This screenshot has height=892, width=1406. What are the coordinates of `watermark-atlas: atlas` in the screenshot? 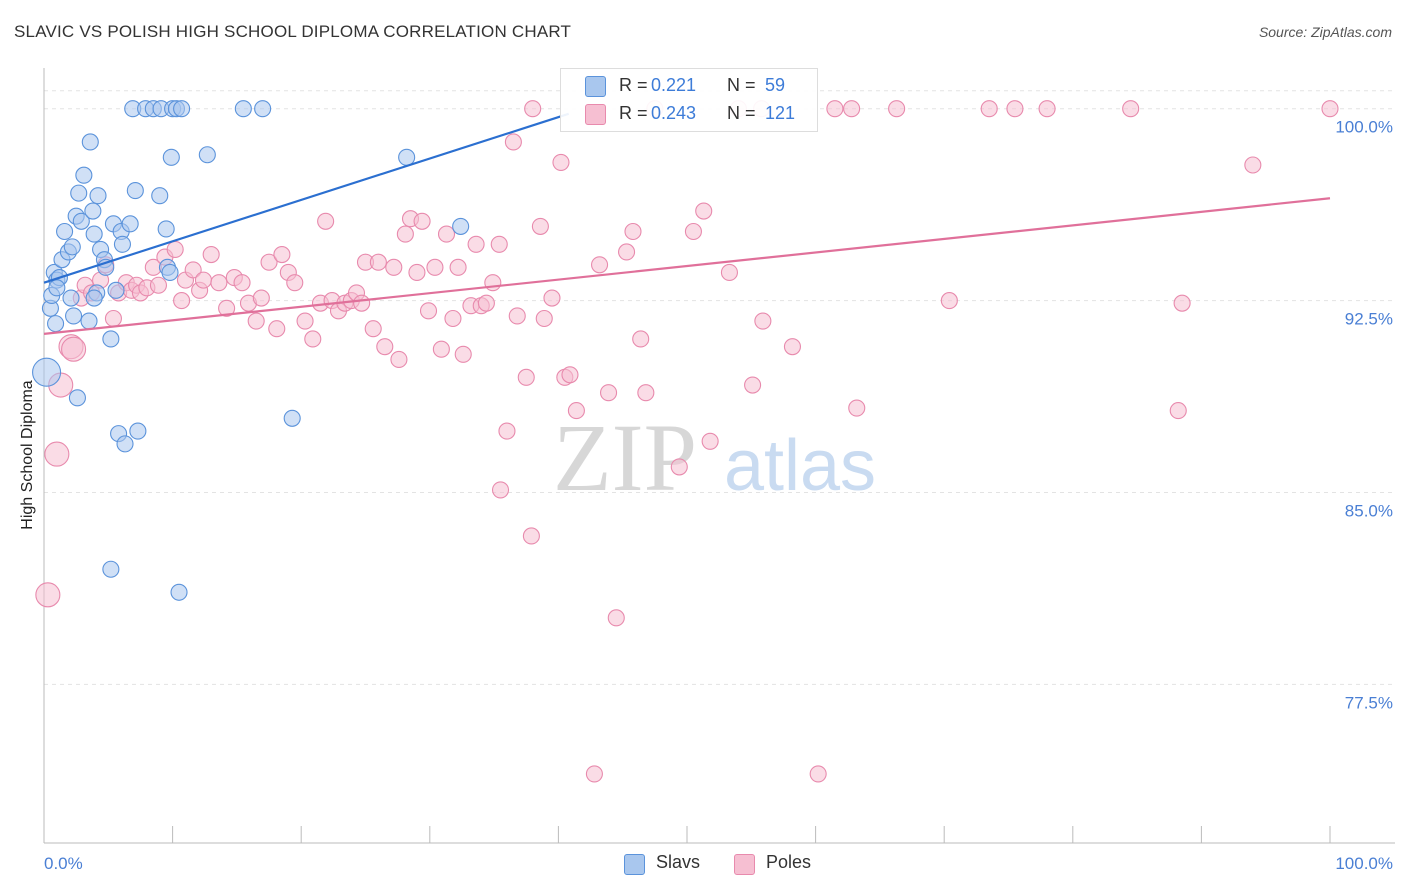 It's located at (800, 466).